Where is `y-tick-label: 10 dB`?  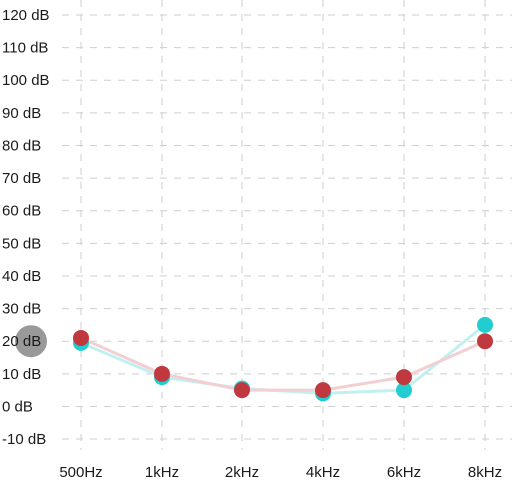
y-tick-label: 10 dB is located at coordinates (21, 374).